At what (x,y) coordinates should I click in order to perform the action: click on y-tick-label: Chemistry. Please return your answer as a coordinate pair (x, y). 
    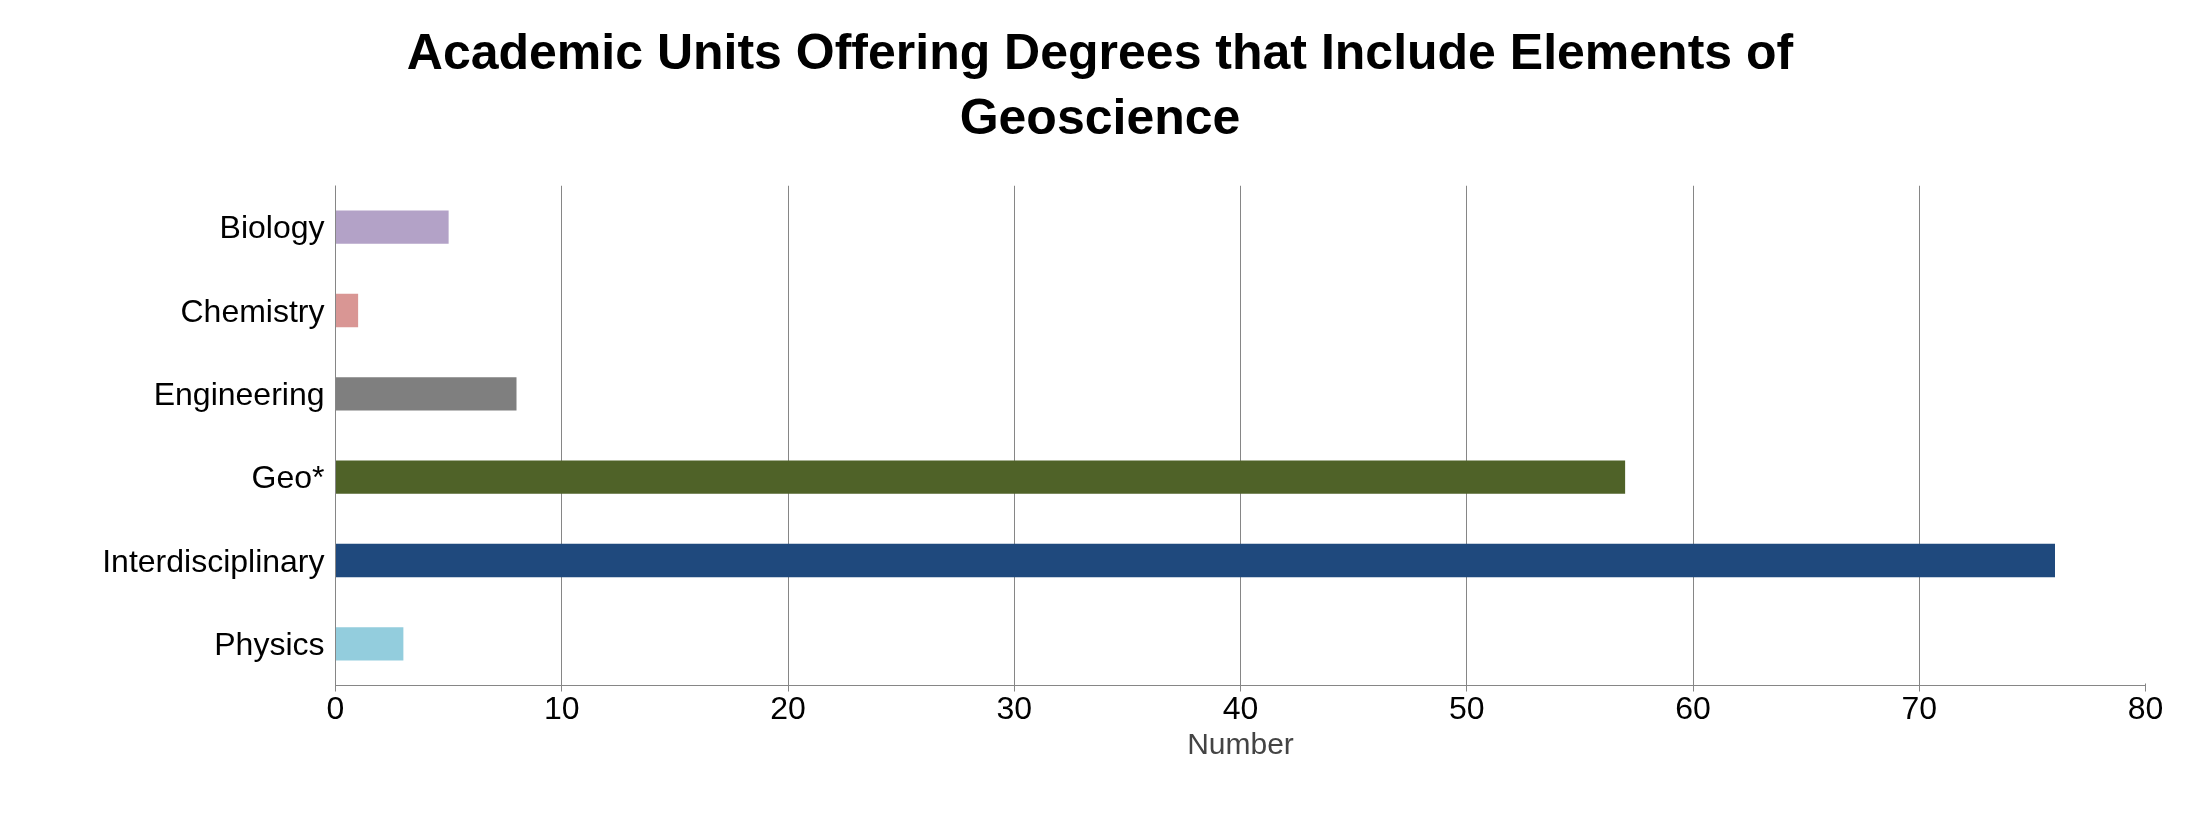
    Looking at the image, I should click on (252, 310).